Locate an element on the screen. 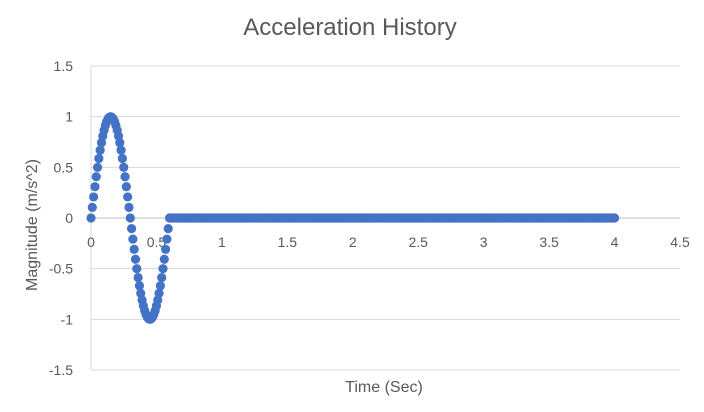 The width and height of the screenshot is (704, 412). y-tick-label: 1 is located at coordinates (69, 117).